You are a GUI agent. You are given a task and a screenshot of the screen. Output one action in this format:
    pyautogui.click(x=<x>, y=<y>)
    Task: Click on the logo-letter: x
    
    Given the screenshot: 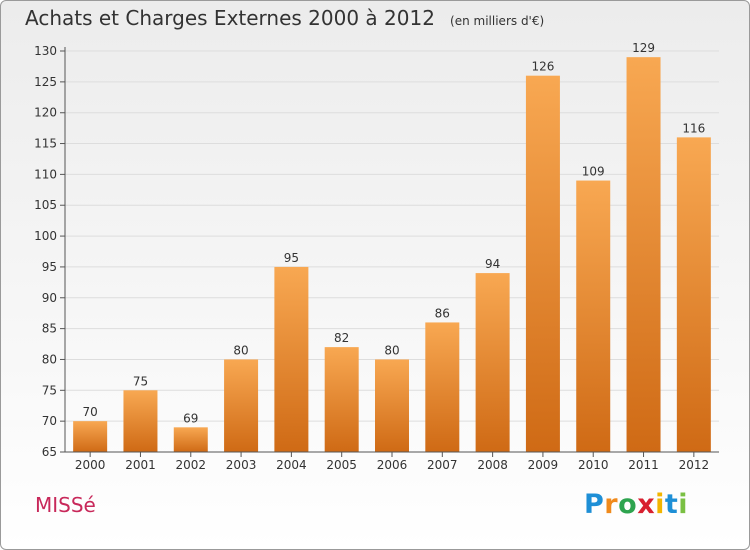 What is the action you would take?
    pyautogui.click(x=646, y=504)
    